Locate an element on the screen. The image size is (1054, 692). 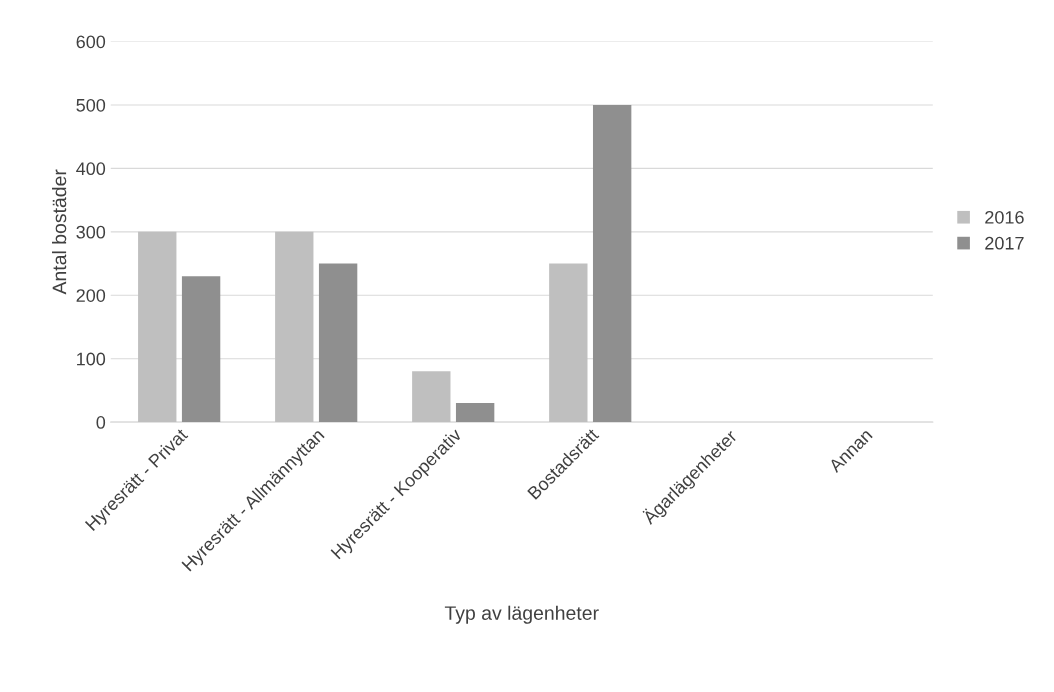
legend-label: 2017 is located at coordinates (1004, 243).